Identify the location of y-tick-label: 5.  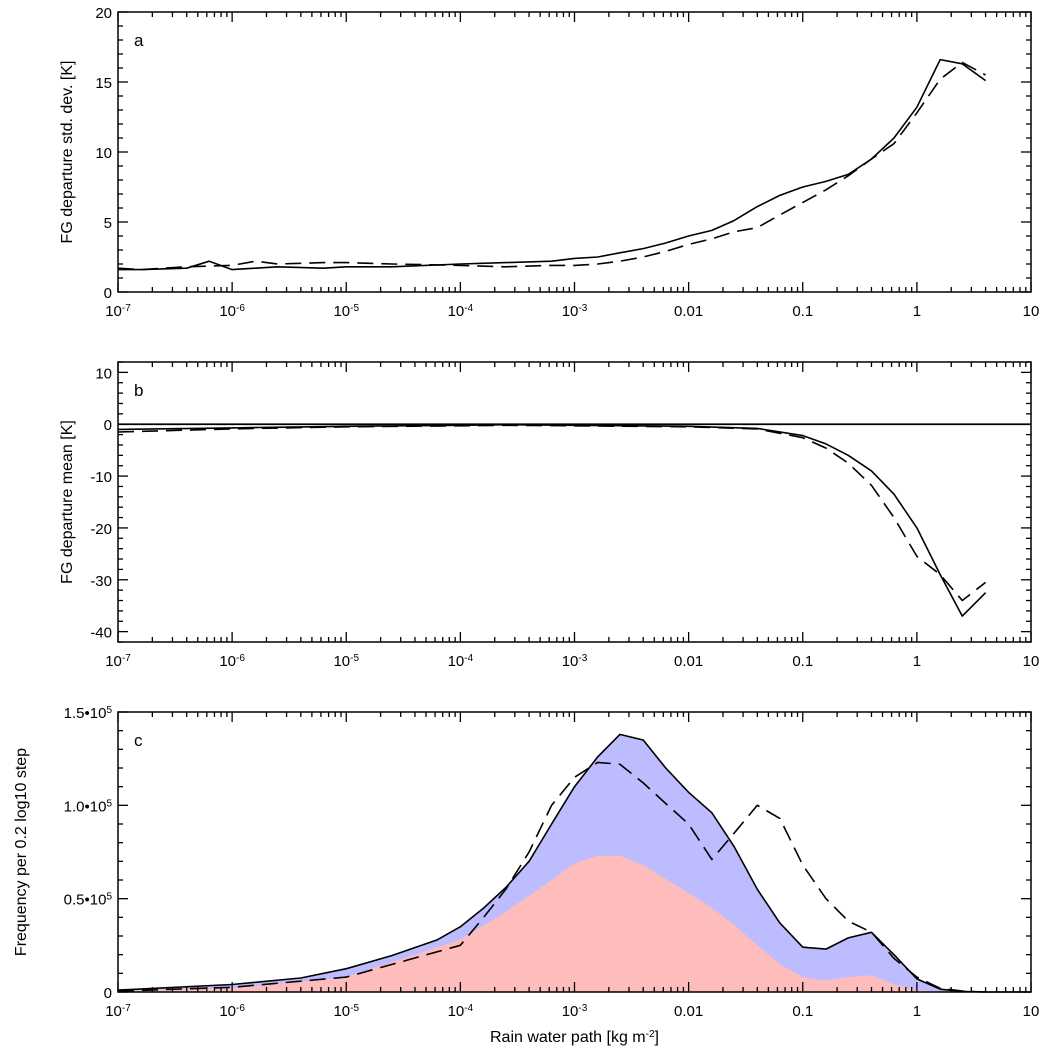
(108, 223).